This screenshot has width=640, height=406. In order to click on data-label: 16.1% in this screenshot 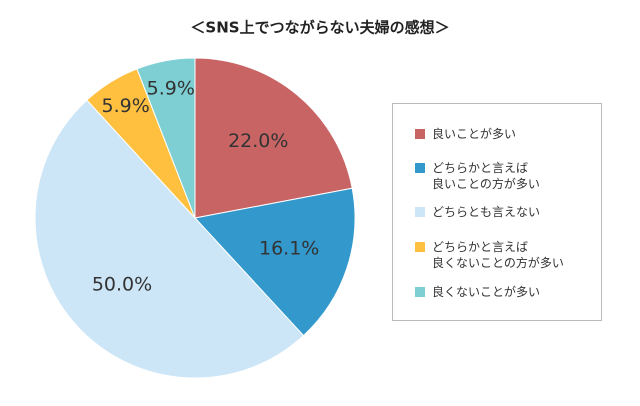, I will do `click(289, 249)`.